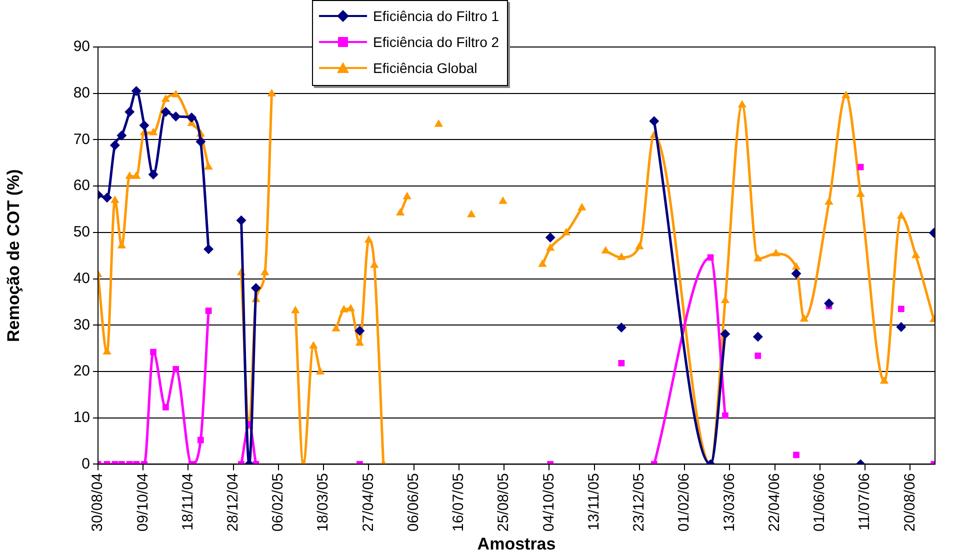  I want to click on y-tick-label: 70, so click(81, 139).